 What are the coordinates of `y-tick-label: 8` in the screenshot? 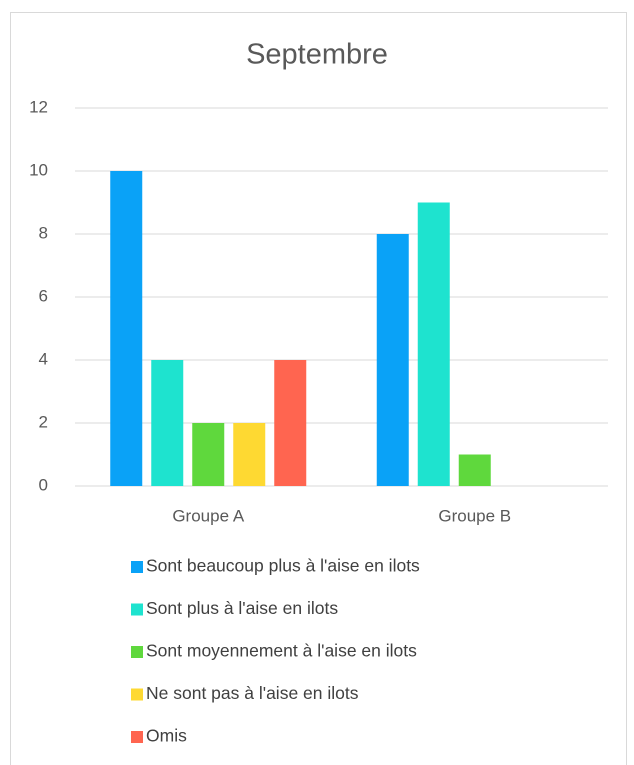 It's located at (43, 232).